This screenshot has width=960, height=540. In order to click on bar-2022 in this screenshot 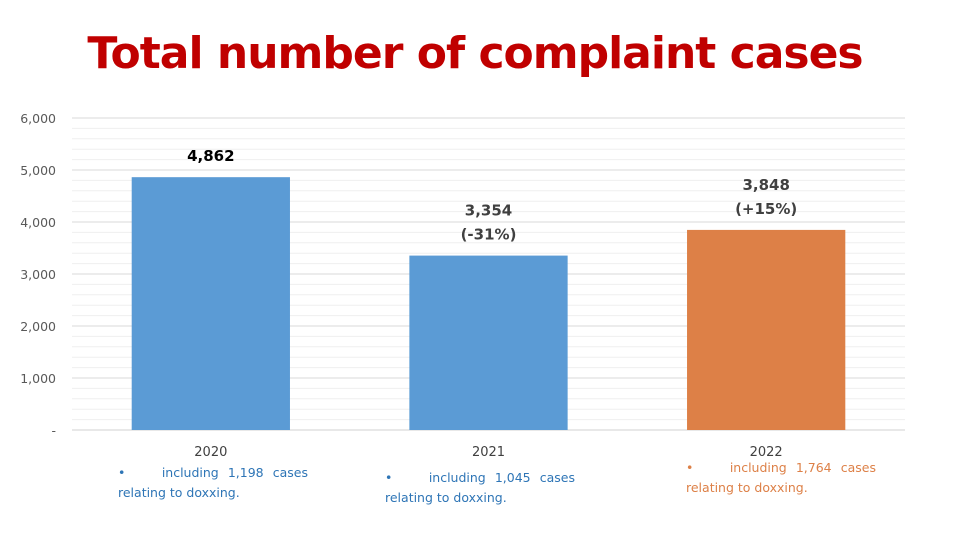, I will do `click(766, 329)`.